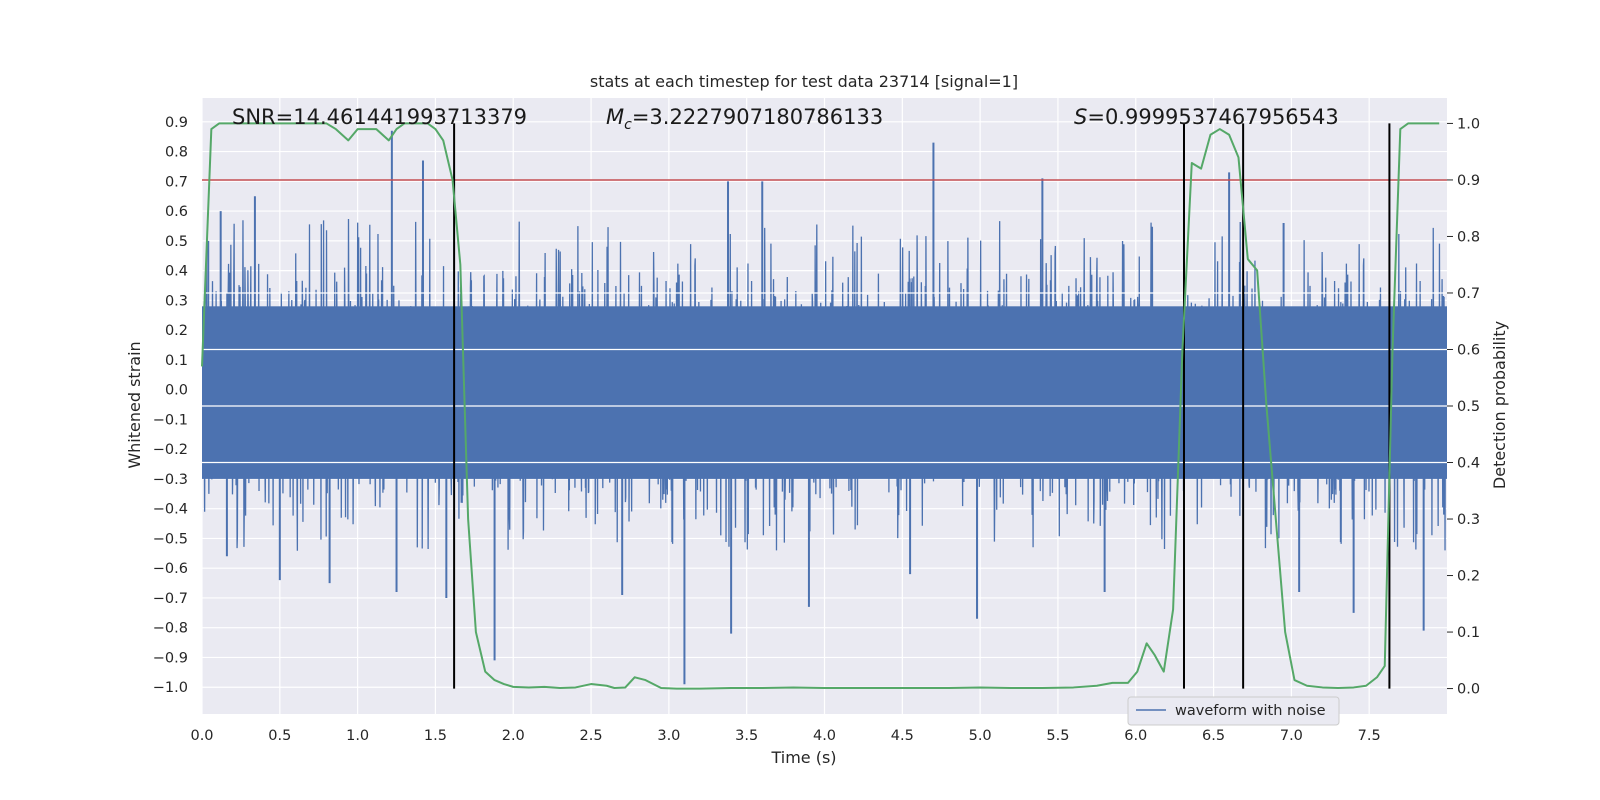  What do you see at coordinates (628, 125) in the screenshot?
I see `mc-subscript: c` at bounding box center [628, 125].